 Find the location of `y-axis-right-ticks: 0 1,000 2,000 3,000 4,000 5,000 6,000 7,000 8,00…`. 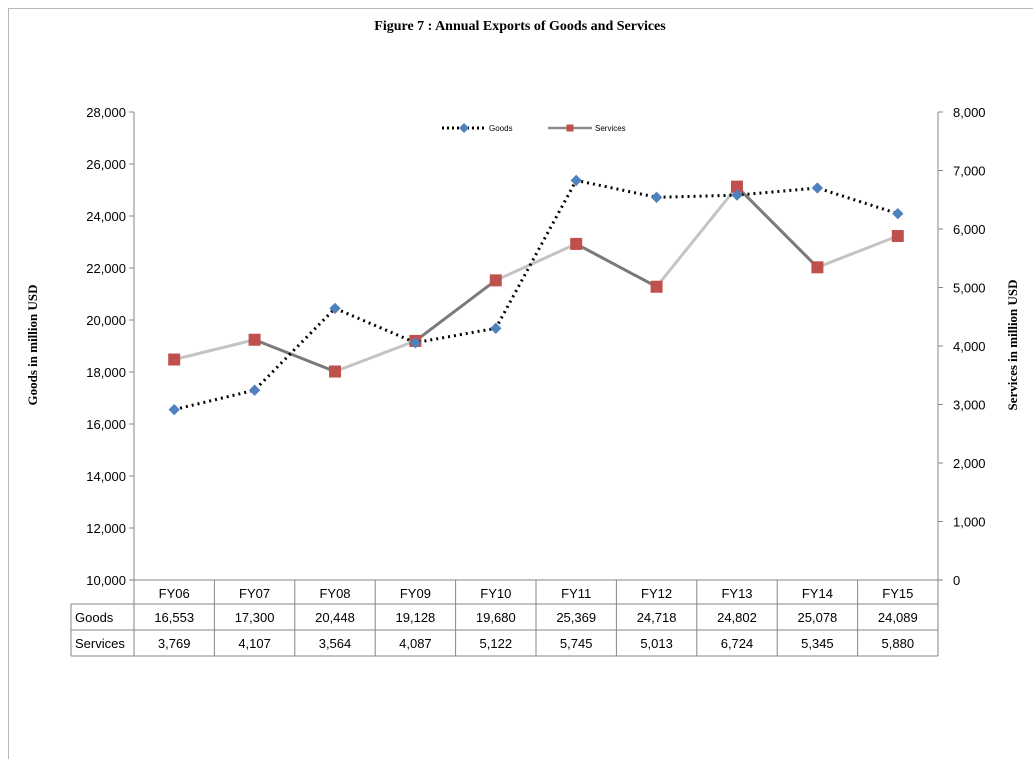

y-axis-right-ticks: 0 1,000 2,000 3,000 4,000 5,000 6,000 7,000 8,00… is located at coordinates (962, 346).